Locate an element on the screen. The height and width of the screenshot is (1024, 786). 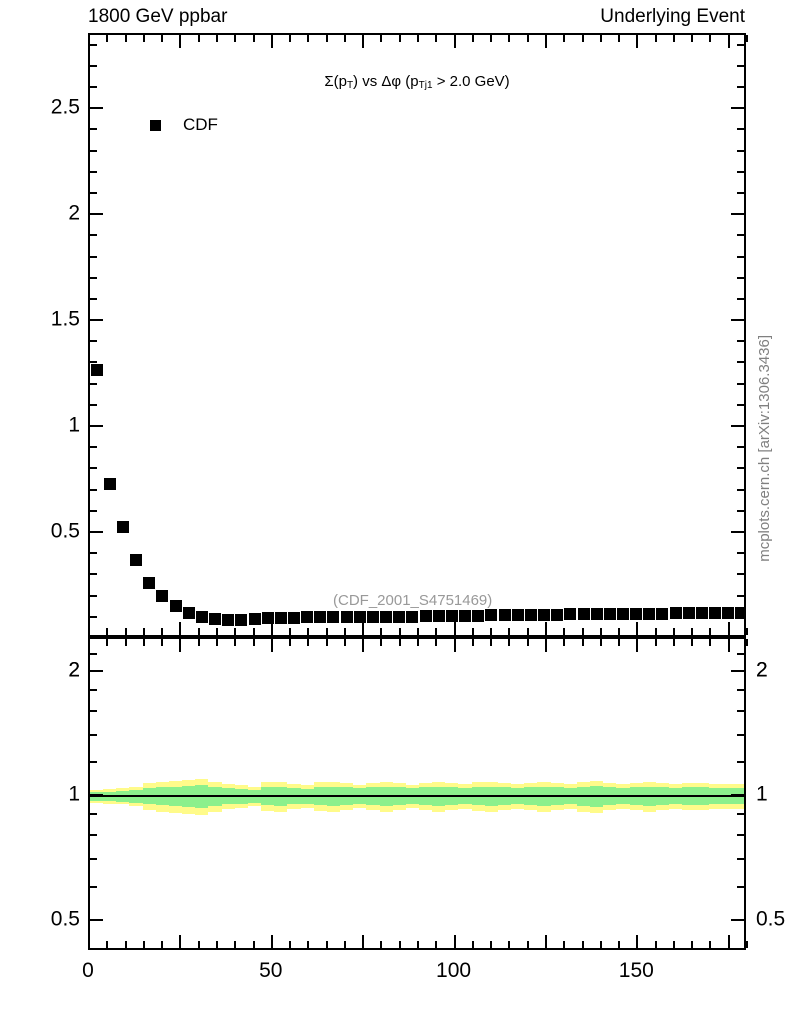
x-axis-label: 150 is located at coordinates (636, 970).